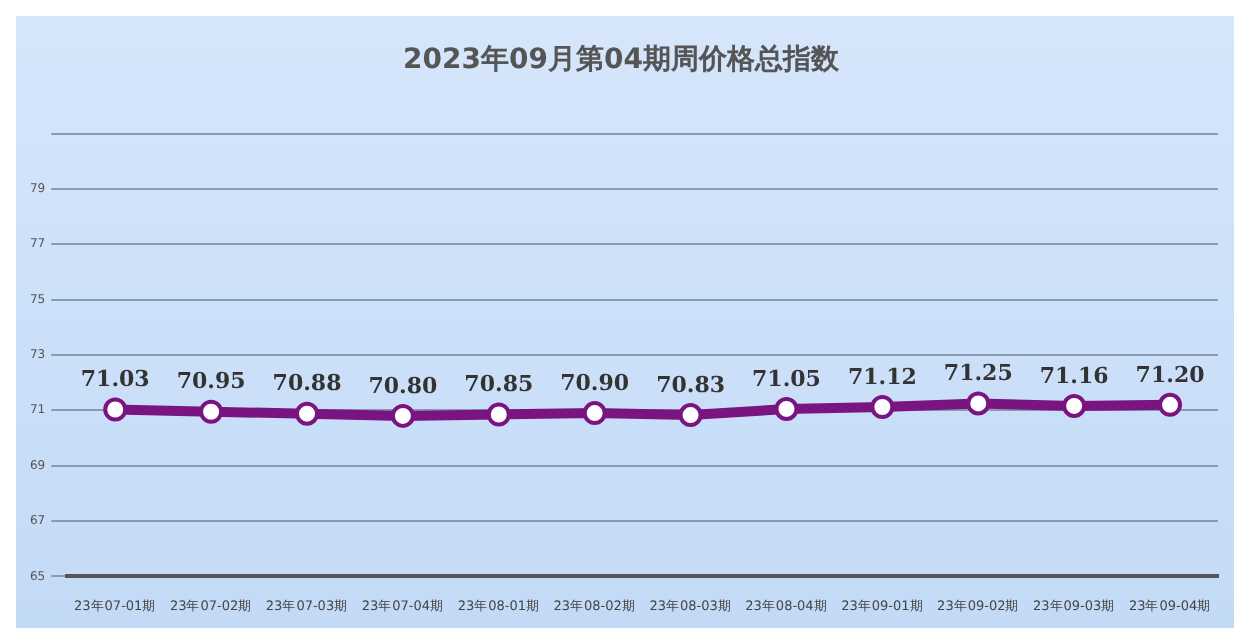 The width and height of the screenshot is (1250, 644). I want to click on data-label: 71.20, so click(1170, 374).